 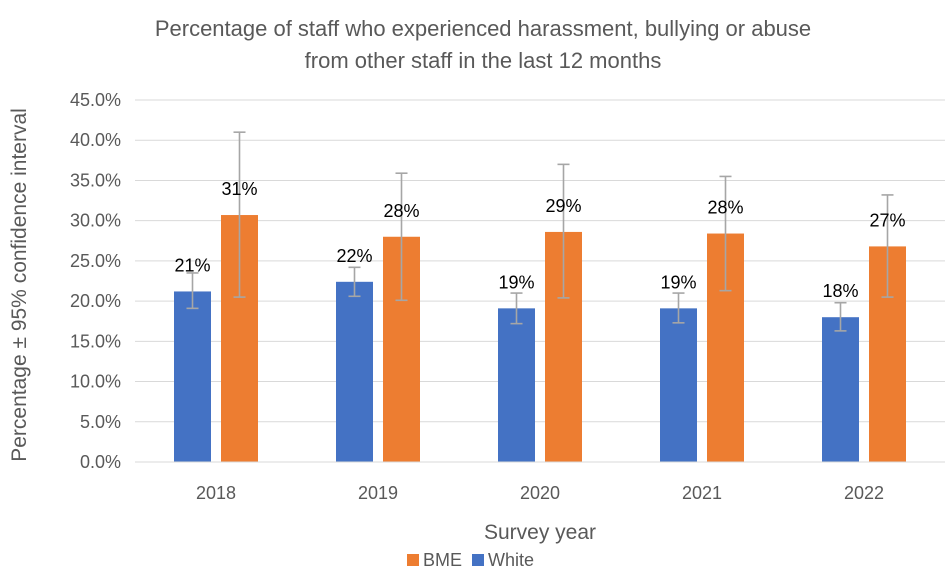 I want to click on x-tick-label: 2018, so click(x=216, y=493).